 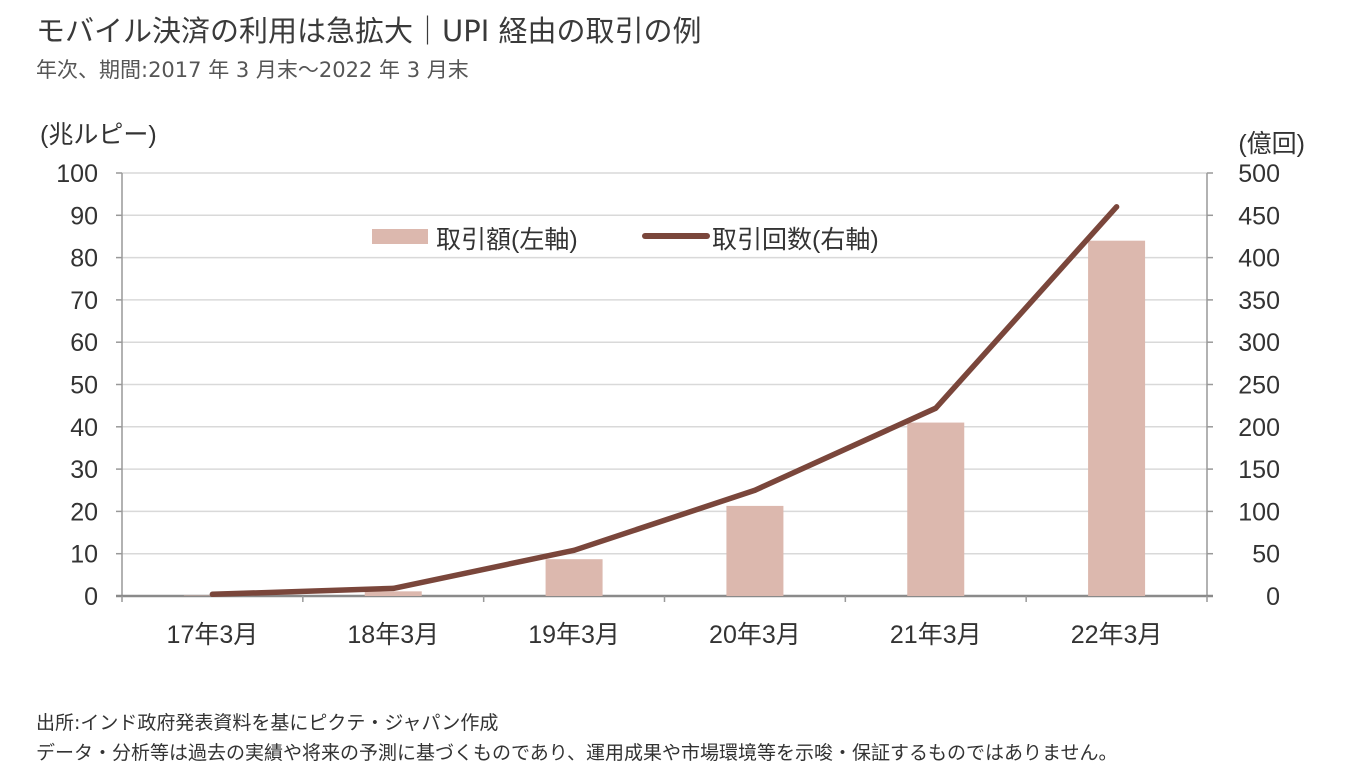 What do you see at coordinates (574, 577) in the screenshot?
I see `bar-19年3月` at bounding box center [574, 577].